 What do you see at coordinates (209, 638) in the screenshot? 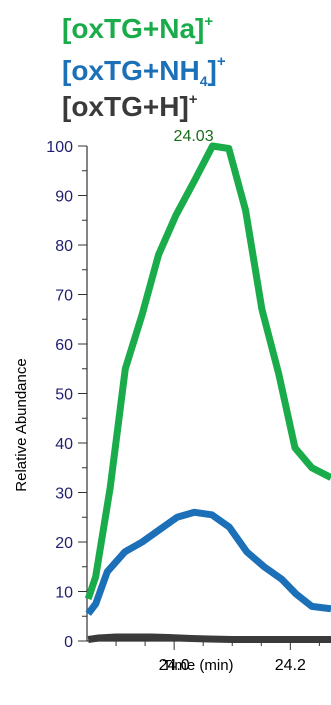
I see `series-line-h` at bounding box center [209, 638].